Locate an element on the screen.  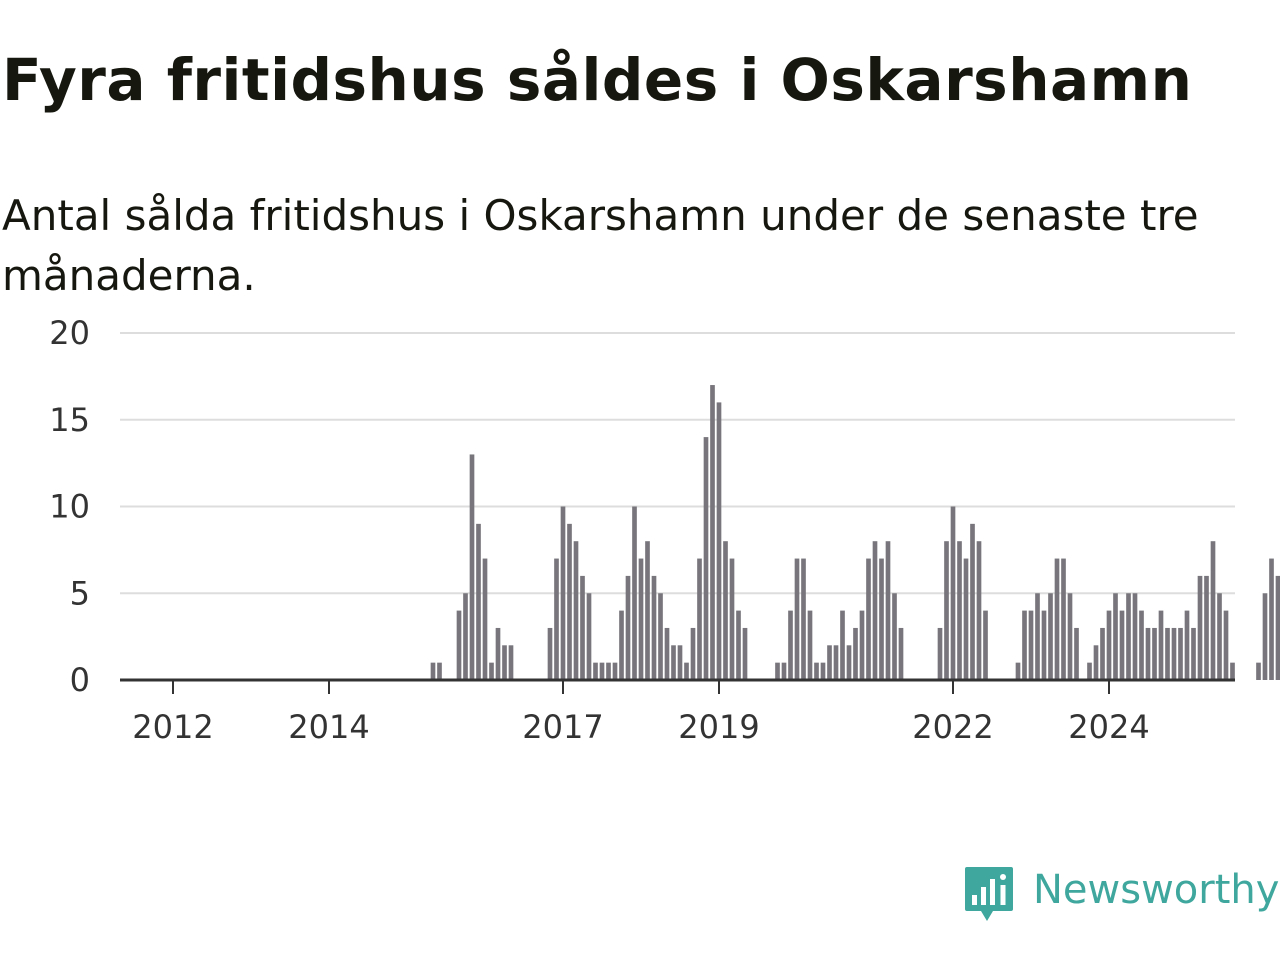
y-tick-label: 5 is located at coordinates (80, 593).